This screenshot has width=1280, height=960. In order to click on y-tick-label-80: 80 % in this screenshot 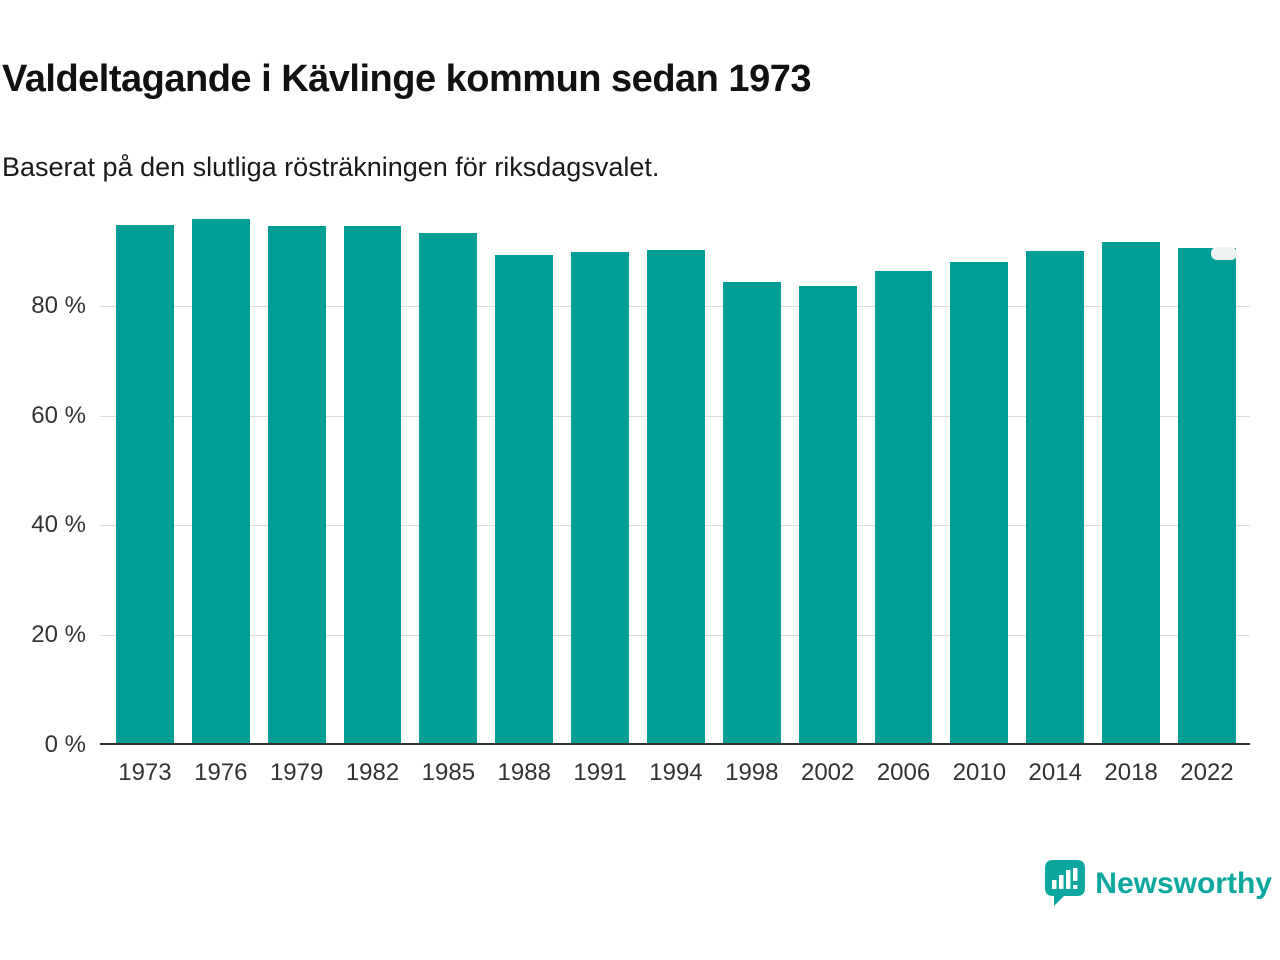, I will do `click(58, 305)`.